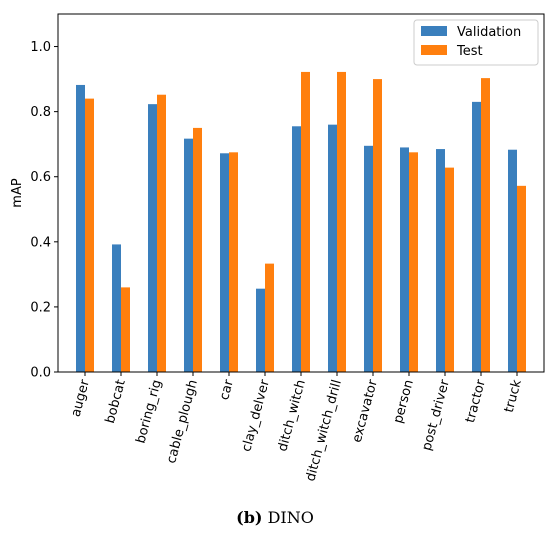 The height and width of the screenshot is (539, 550). What do you see at coordinates (89, 235) in the screenshot?
I see `bar-test-auger` at bounding box center [89, 235].